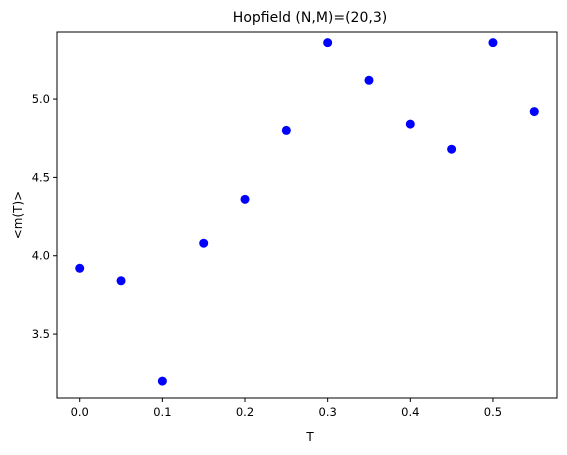  What do you see at coordinates (410, 412) in the screenshot?
I see `x-tick-label: 0.4` at bounding box center [410, 412].